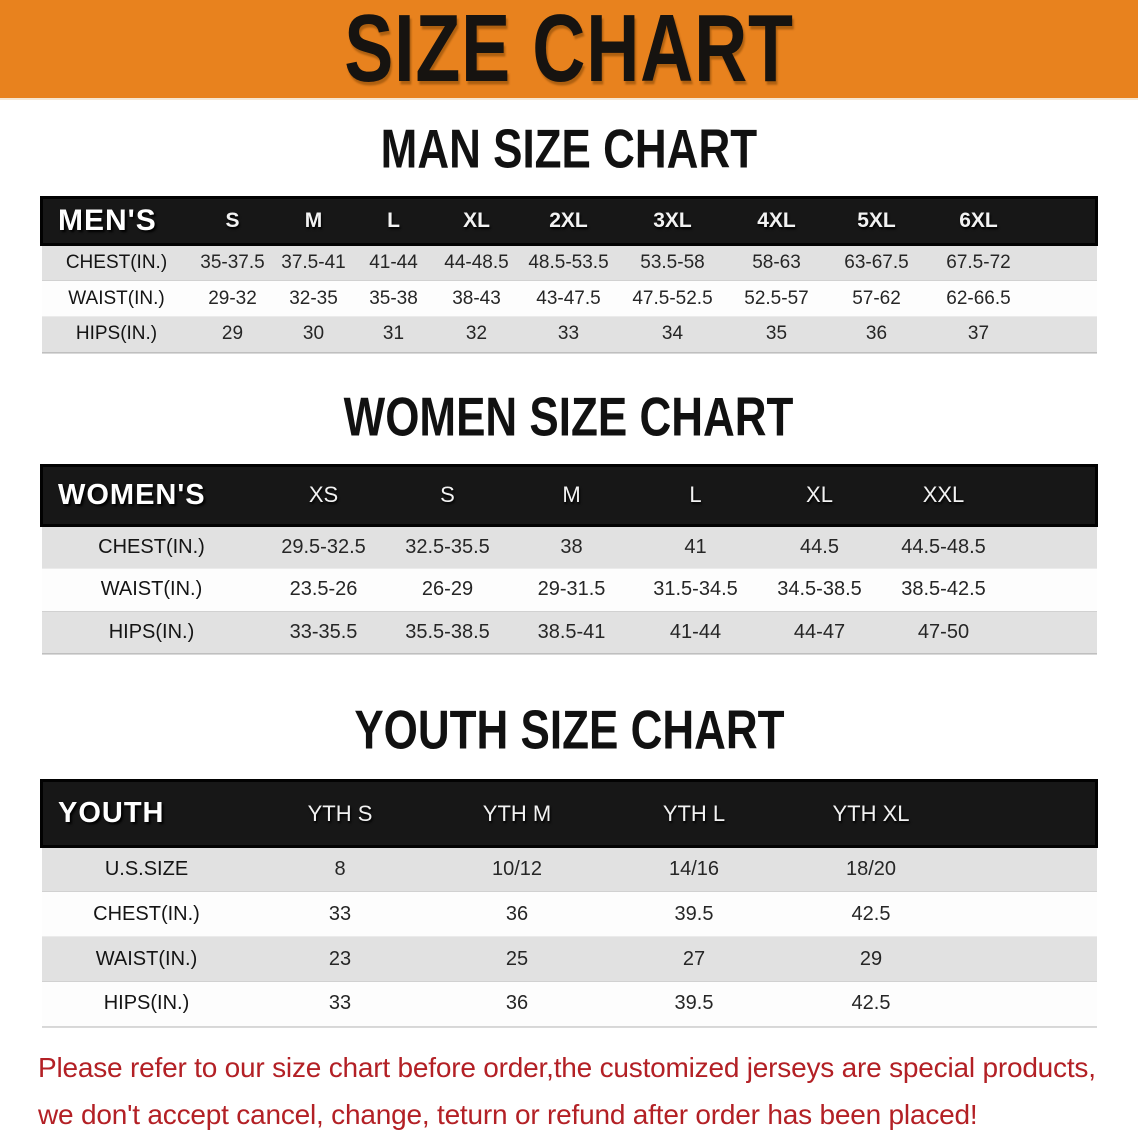  I want to click on banner-title: SIZE CHART, so click(569, 51).